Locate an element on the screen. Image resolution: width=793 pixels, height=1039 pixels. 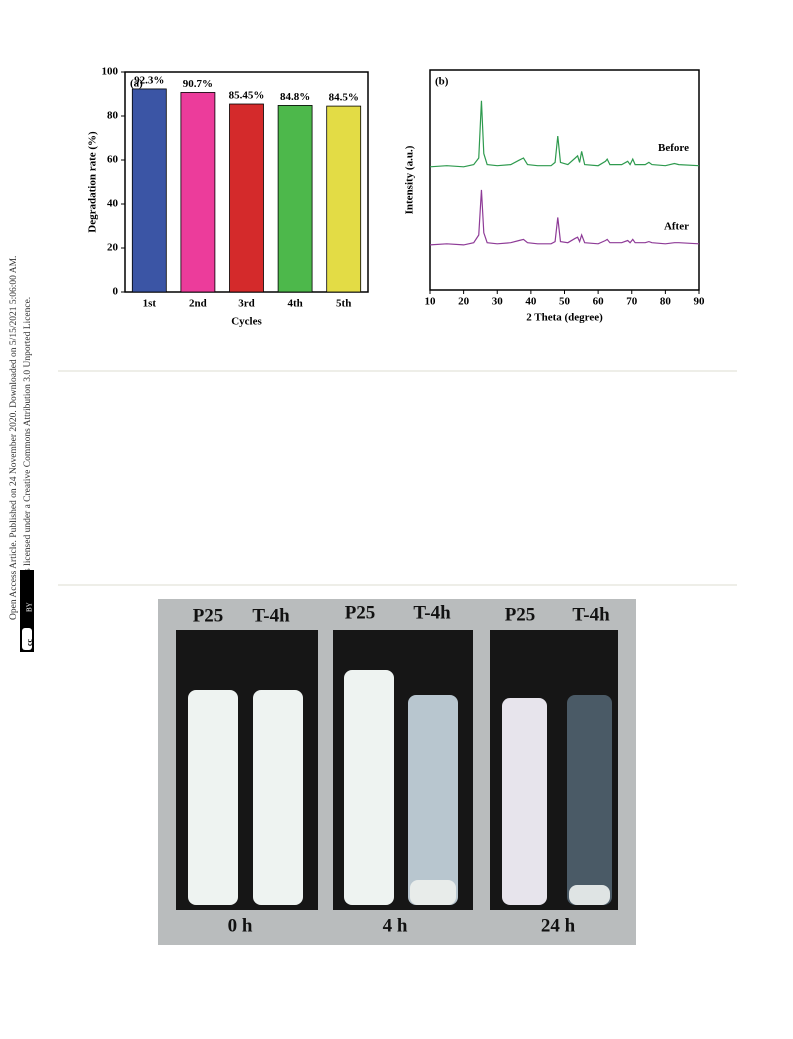
x-tick-label: 30 is located at coordinates (498, 302).